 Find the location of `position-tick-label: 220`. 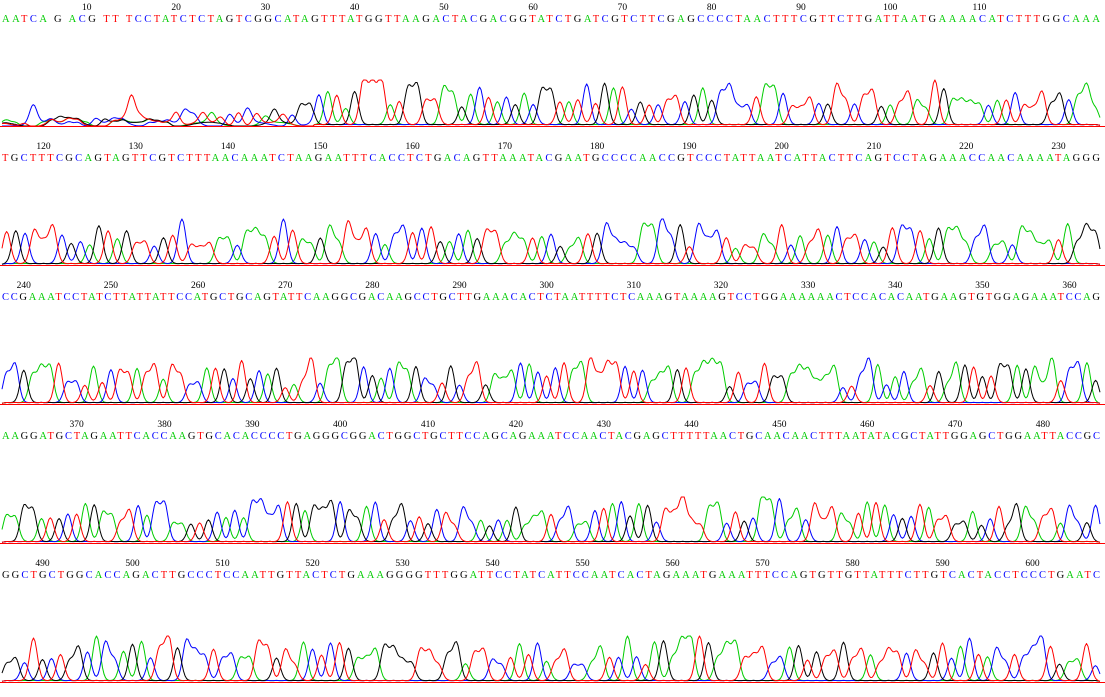

position-tick-label: 220 is located at coordinates (966, 147).